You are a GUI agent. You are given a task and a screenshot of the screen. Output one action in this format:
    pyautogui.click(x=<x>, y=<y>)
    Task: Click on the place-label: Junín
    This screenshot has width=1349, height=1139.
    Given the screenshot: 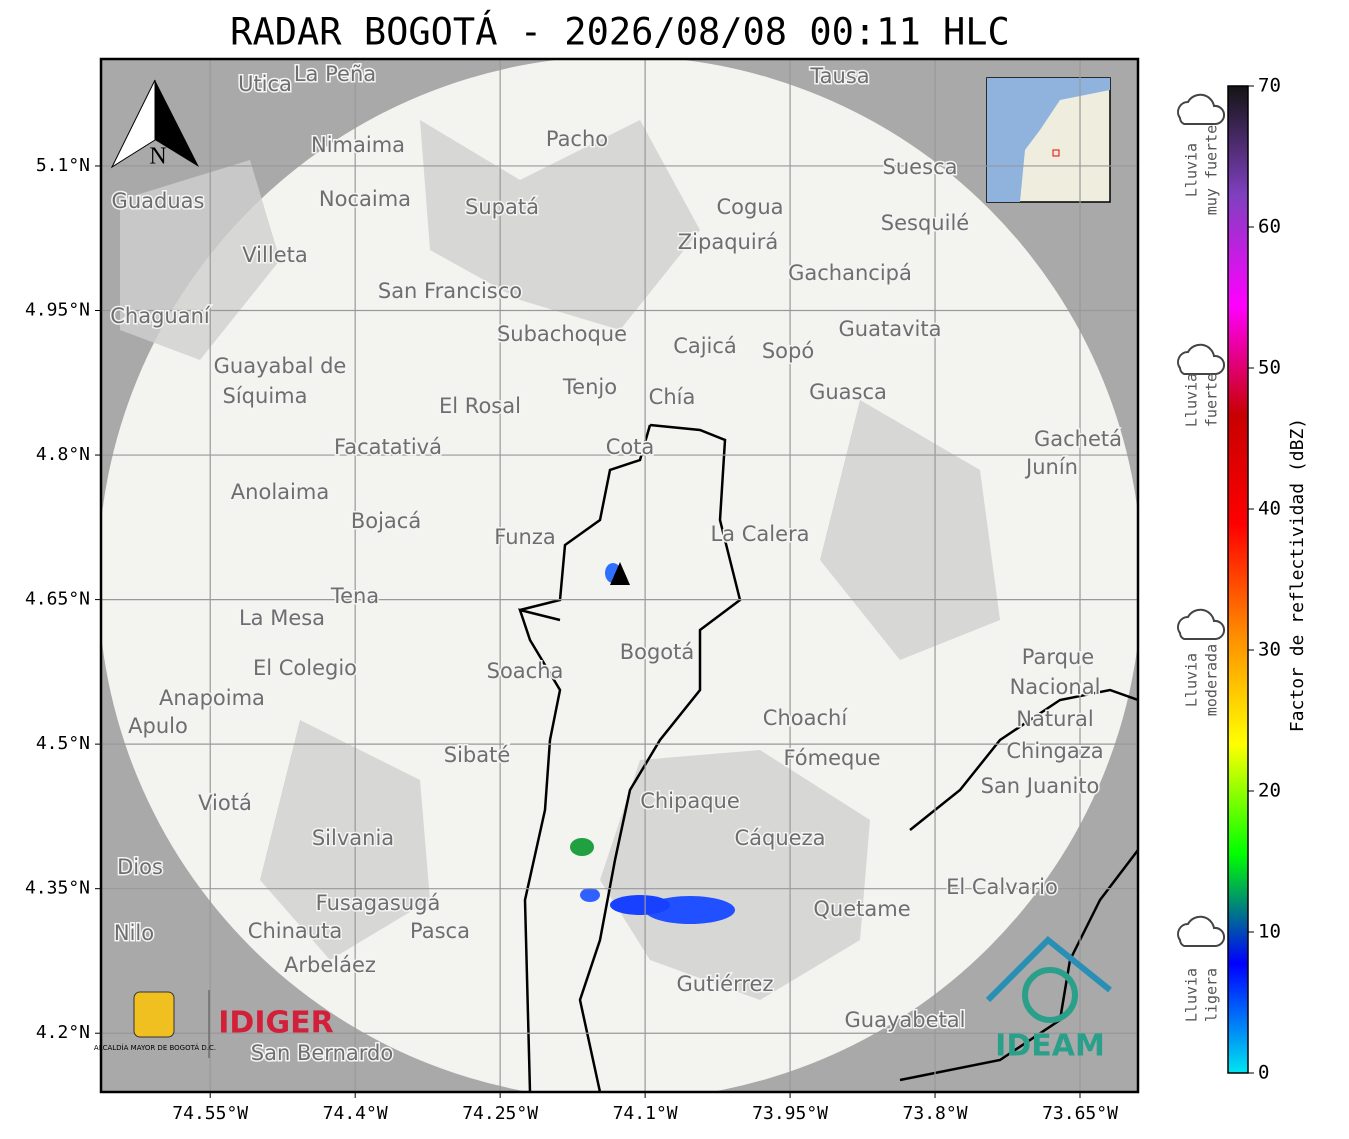 What is the action you would take?
    pyautogui.click(x=1051, y=467)
    